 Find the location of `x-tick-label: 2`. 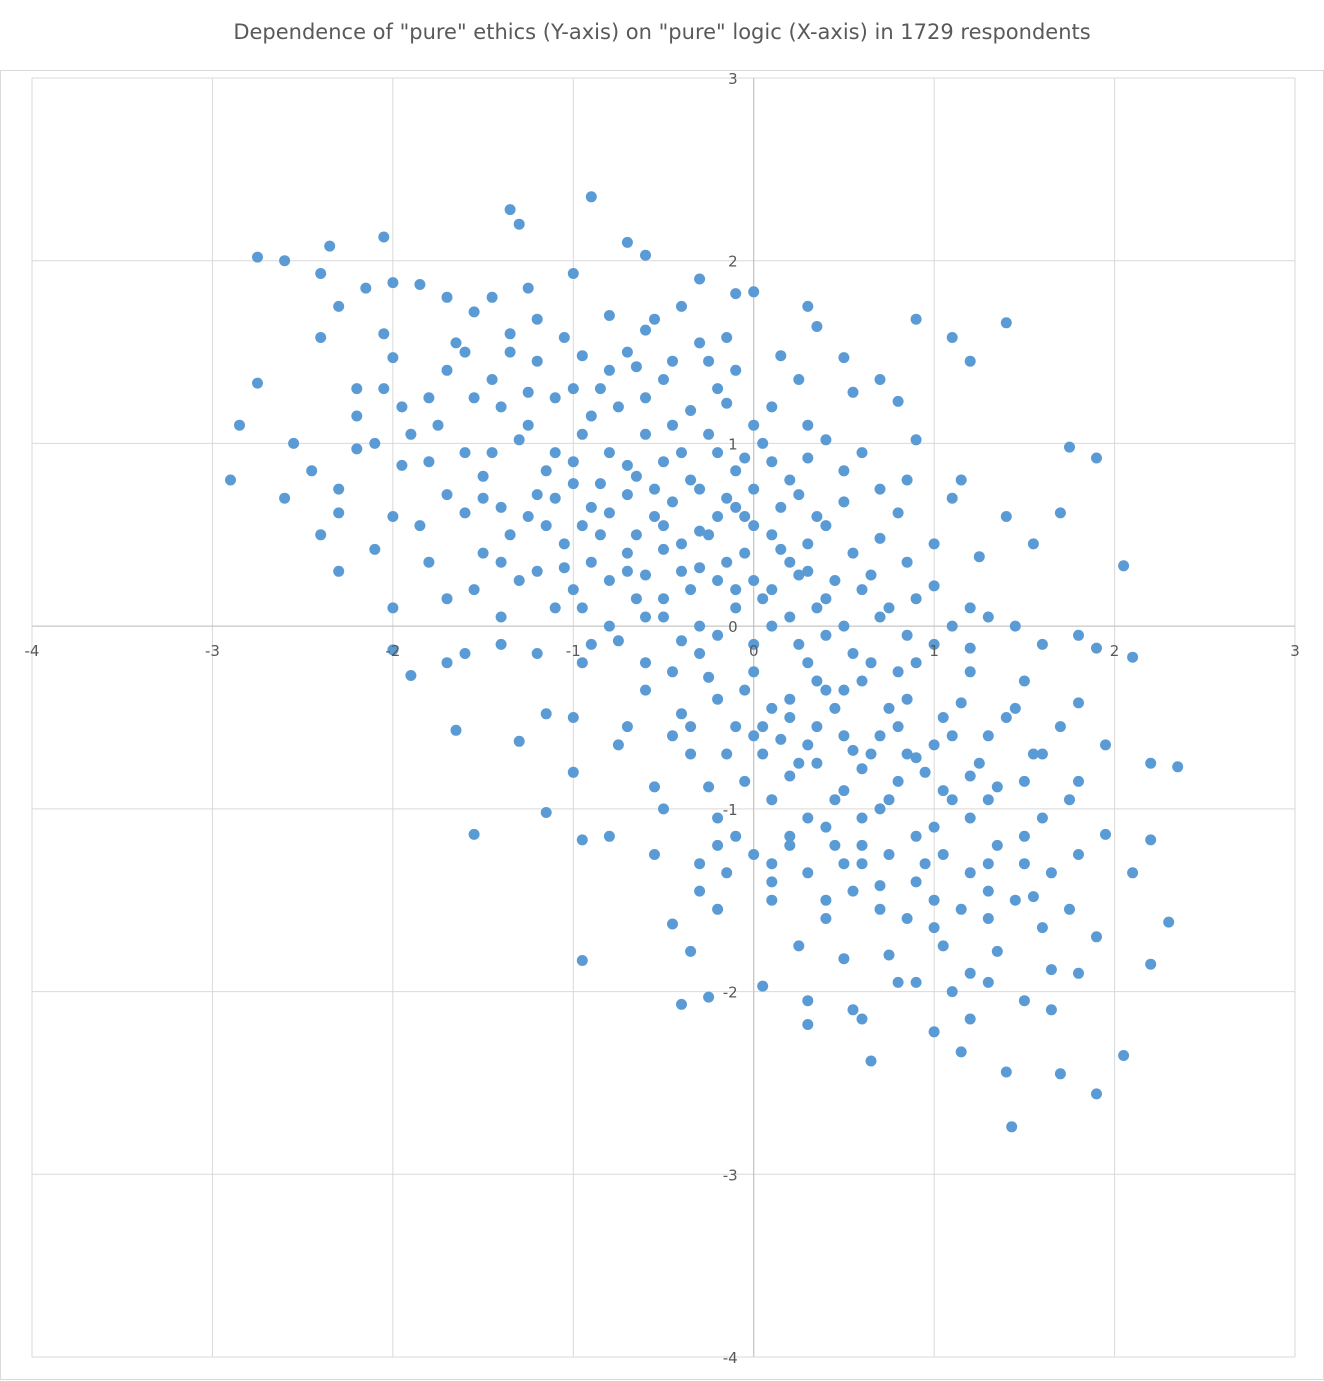

x-tick-label: 2 is located at coordinates (1115, 651).